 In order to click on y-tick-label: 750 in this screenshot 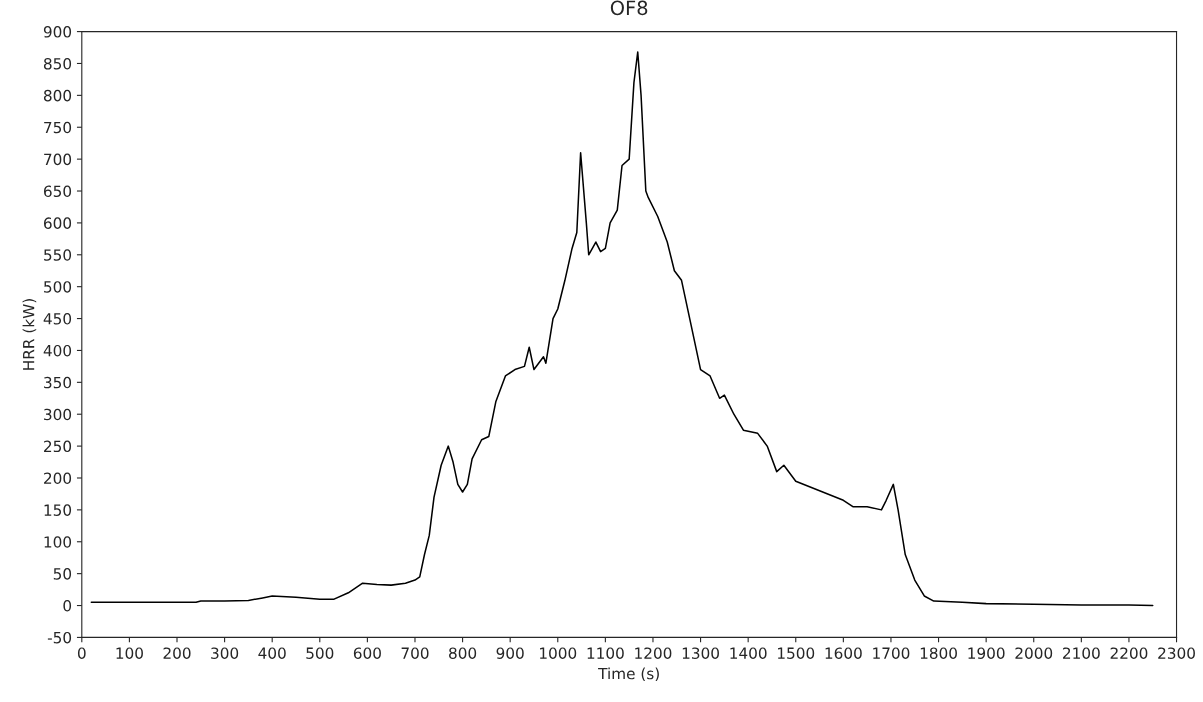, I will do `click(58, 127)`.